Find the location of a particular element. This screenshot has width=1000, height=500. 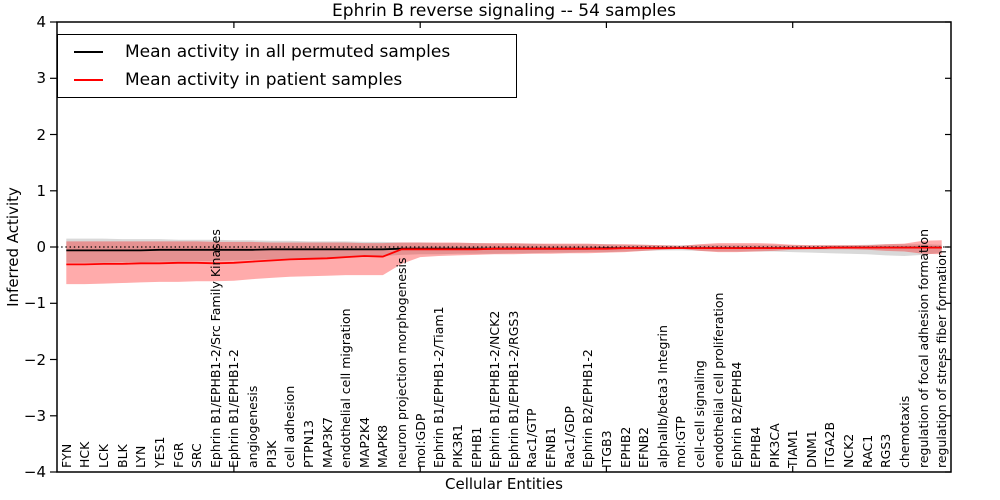

x-category-label: PIK3R1 is located at coordinates (457, 445).